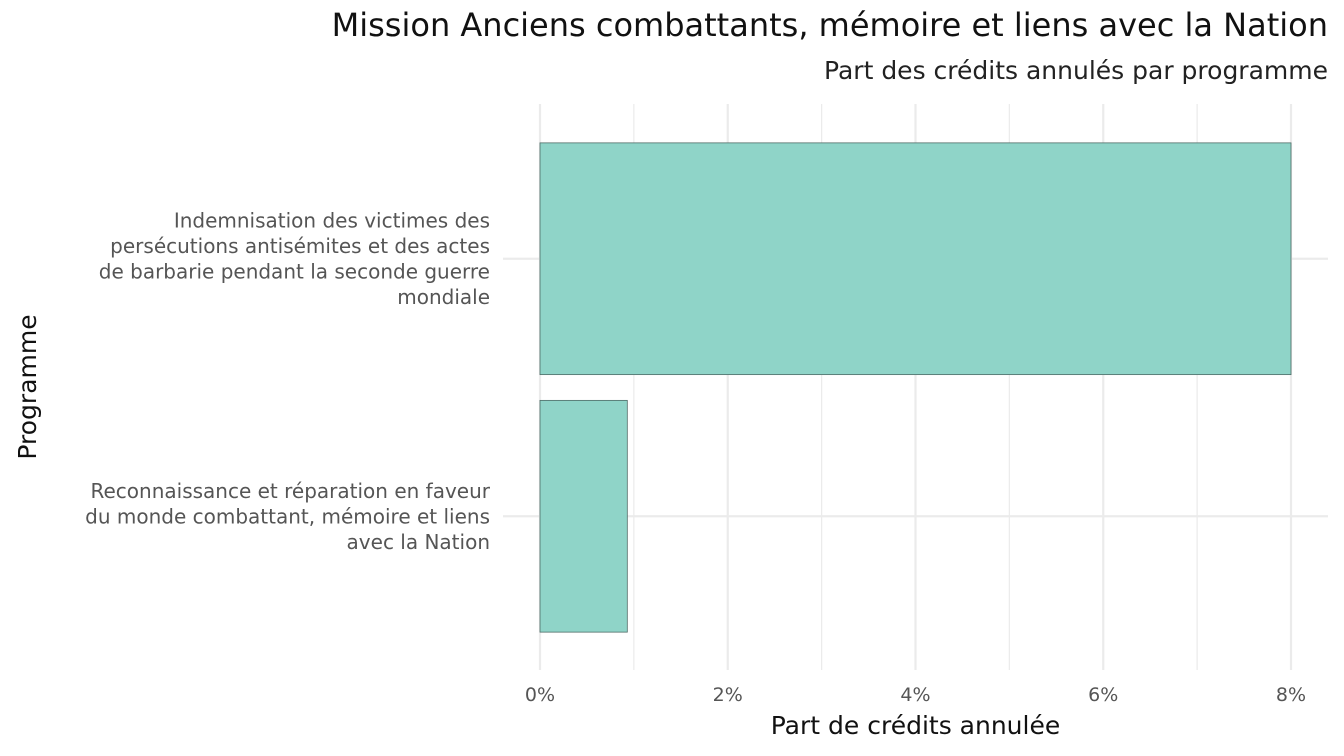  What do you see at coordinates (27, 386) in the screenshot?
I see `y-axis-title: Programme` at bounding box center [27, 386].